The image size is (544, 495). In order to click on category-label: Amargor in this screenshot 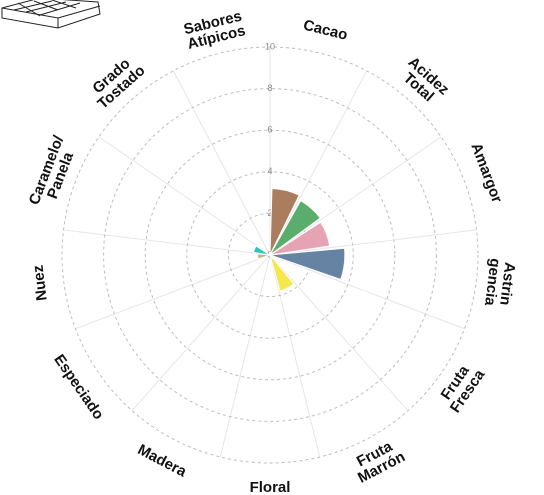, I will do `click(486, 173)`.